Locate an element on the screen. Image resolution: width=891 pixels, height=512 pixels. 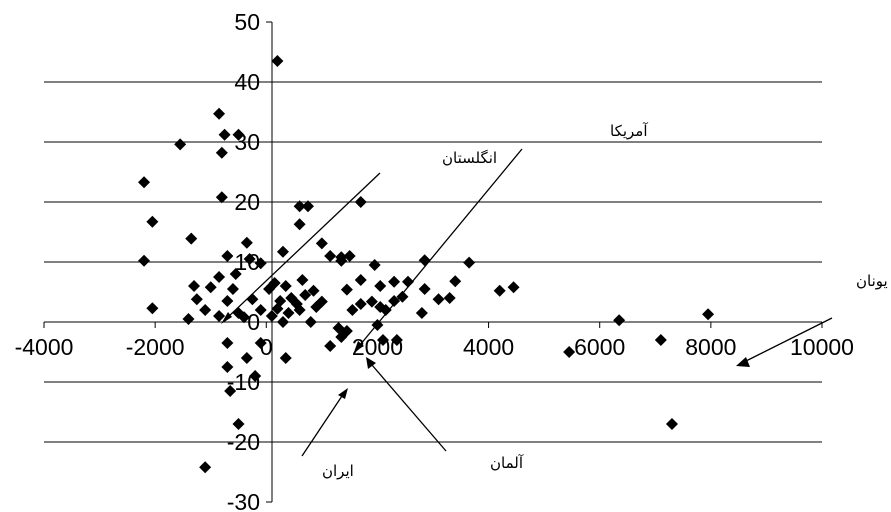
y-tick-label: -30 is located at coordinates (243, 500).